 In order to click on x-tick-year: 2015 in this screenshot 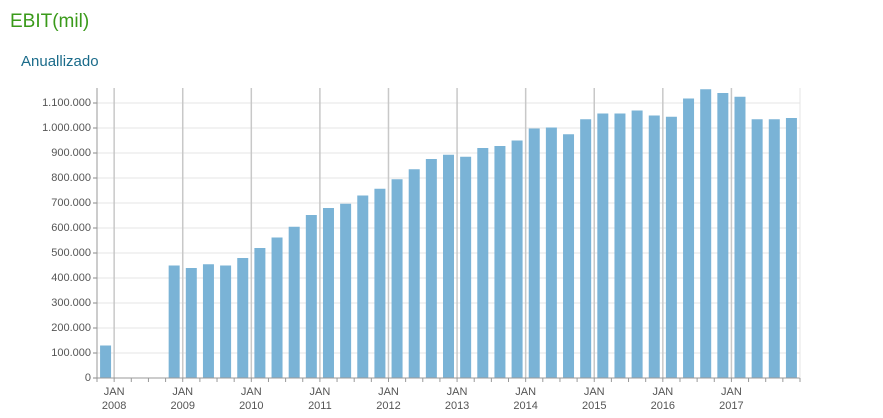, I will do `click(594, 406)`.